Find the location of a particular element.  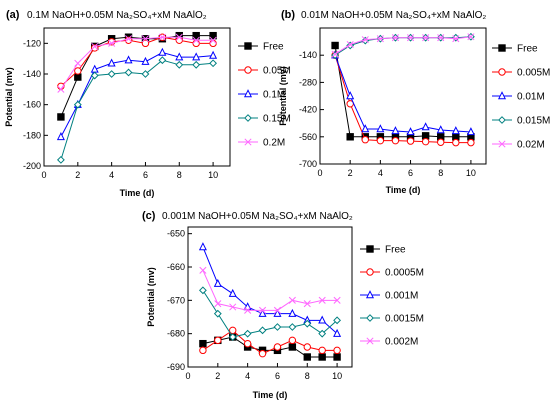

series-line-0.015M is located at coordinates (402, 46).